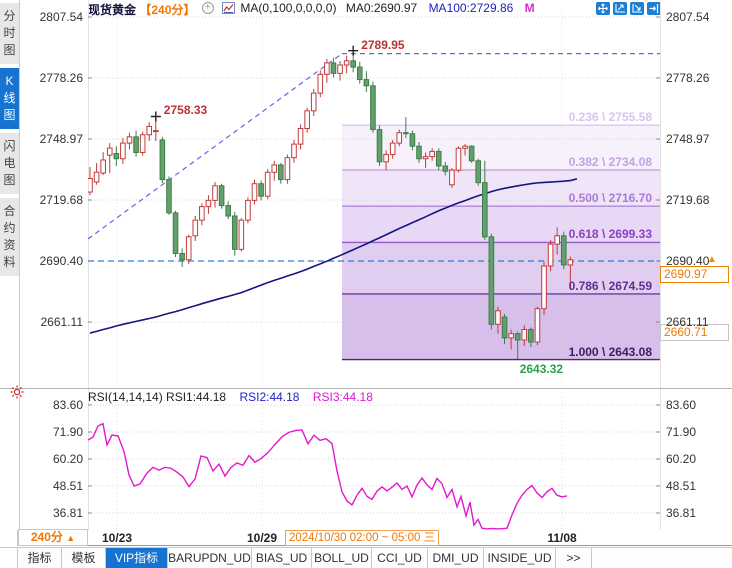 The height and width of the screenshot is (568, 732). I want to click on selected-period-label: 2024/10/30 02:00 ~ 05:00 三, so click(362, 538).